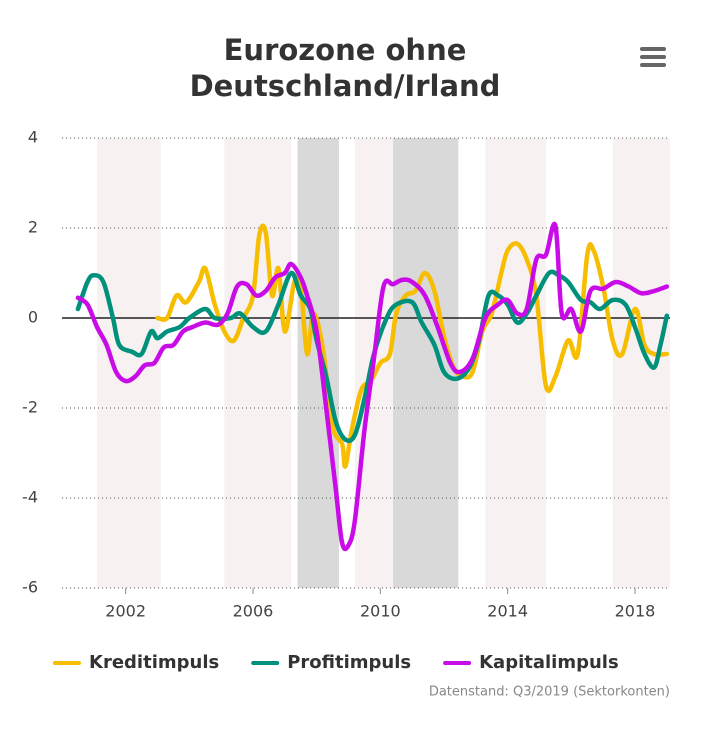 The image size is (710, 732). What do you see at coordinates (549, 692) in the screenshot?
I see `source-note: Datenstand: Q3/2019 (Sektorkonten)` at bounding box center [549, 692].